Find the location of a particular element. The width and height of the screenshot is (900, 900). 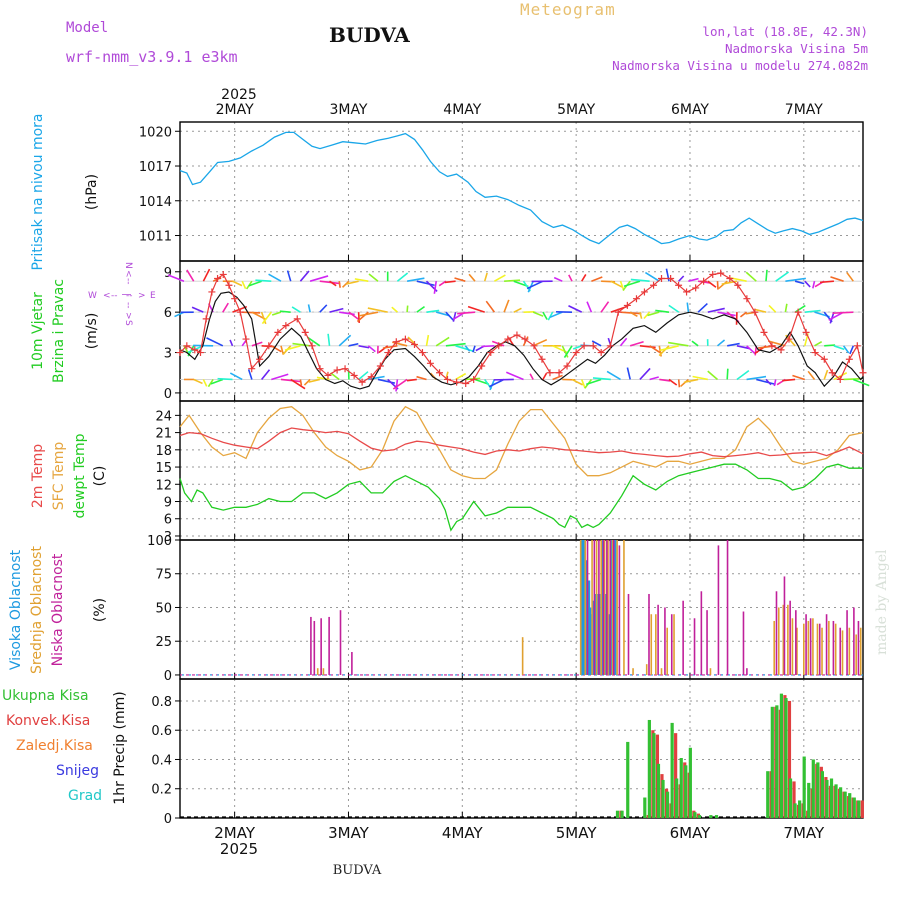

compass-n: N is located at coordinates (128, 265).